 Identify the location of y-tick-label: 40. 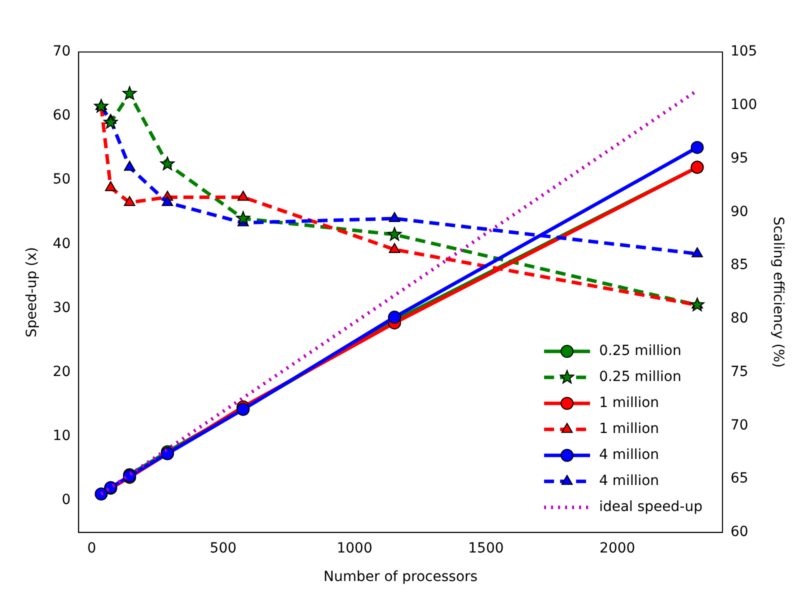
(61, 244).